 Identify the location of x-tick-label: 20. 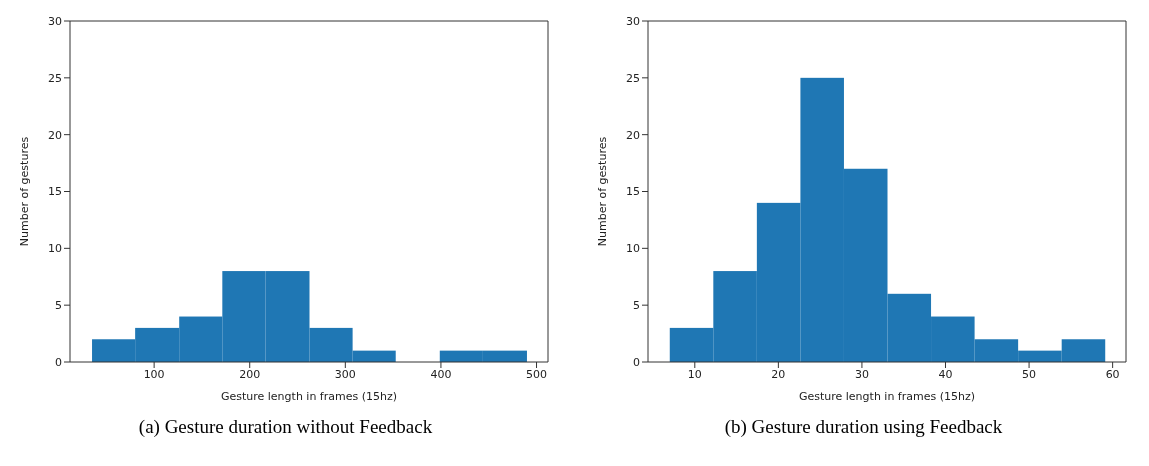
(778, 374).